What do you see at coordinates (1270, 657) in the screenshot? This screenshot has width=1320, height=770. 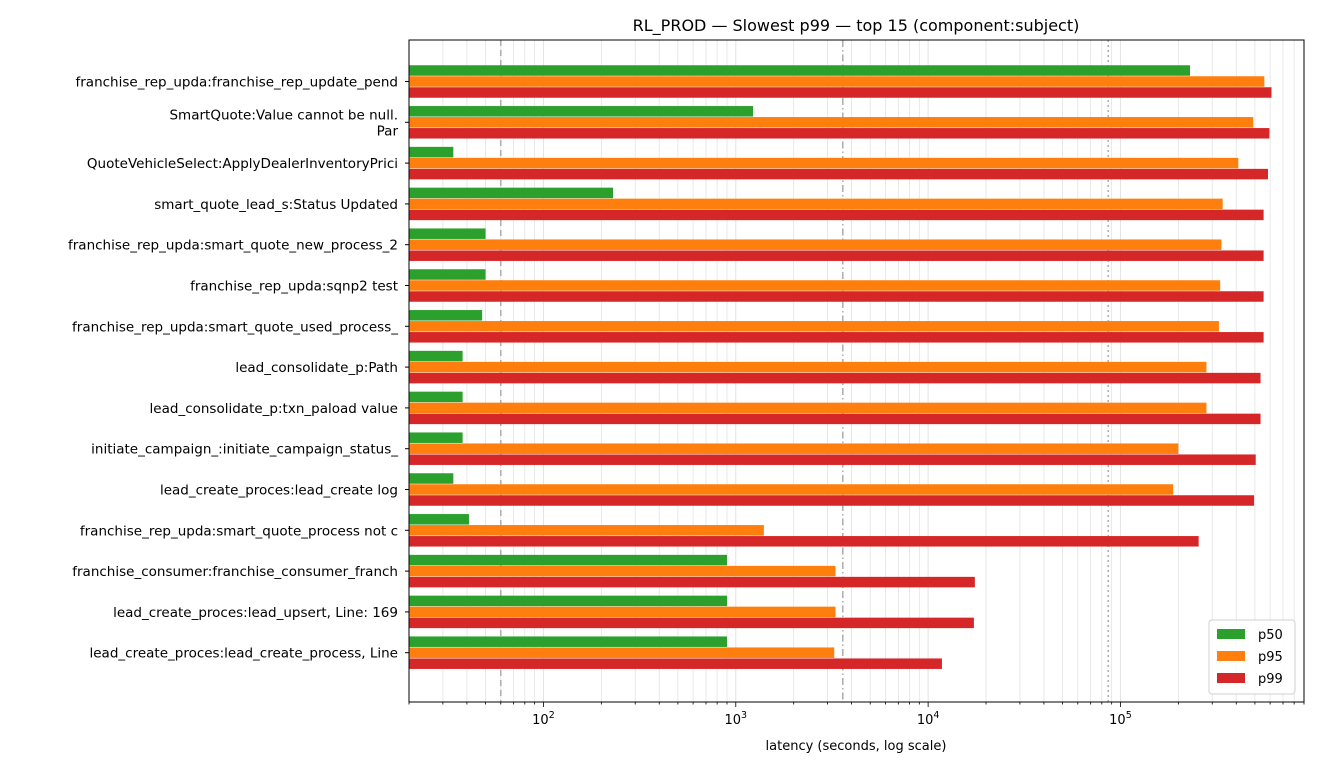 I see `legend-label-p95: p95` at bounding box center [1270, 657].